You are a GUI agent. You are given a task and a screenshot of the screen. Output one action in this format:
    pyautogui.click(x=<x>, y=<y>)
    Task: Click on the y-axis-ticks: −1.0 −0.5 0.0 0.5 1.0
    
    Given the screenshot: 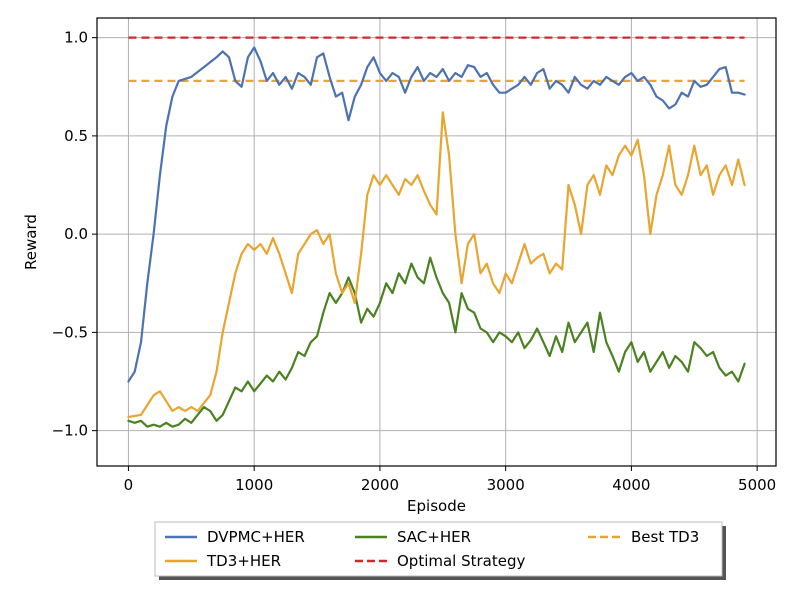 What is the action you would take?
    pyautogui.click(x=74, y=234)
    